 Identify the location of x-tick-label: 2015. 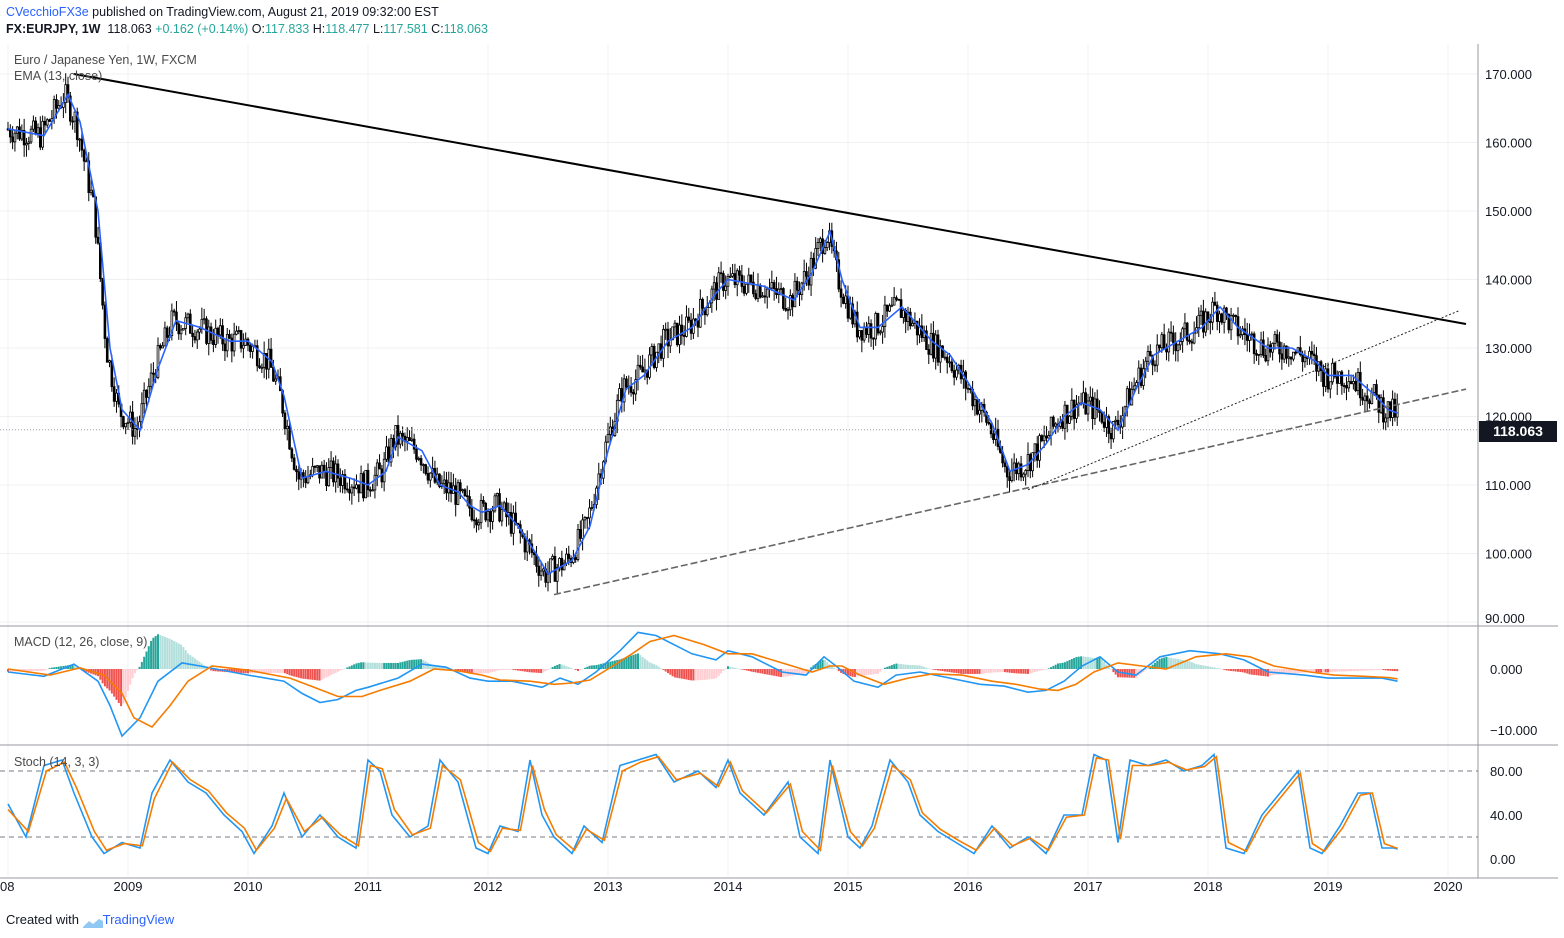
(848, 886).